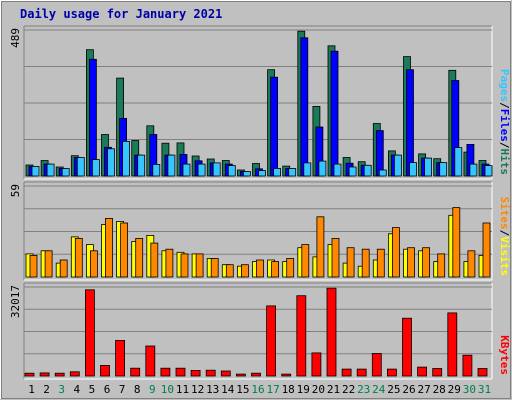 The image size is (512, 400). I want to click on x-tick-label-day-11: 11, so click(182, 389).